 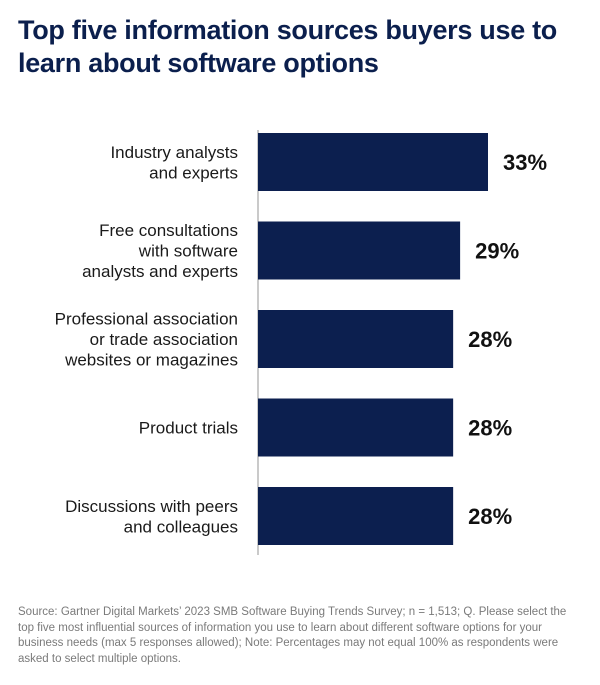 What do you see at coordinates (160, 271) in the screenshot?
I see `category-label-line: analysts and experts` at bounding box center [160, 271].